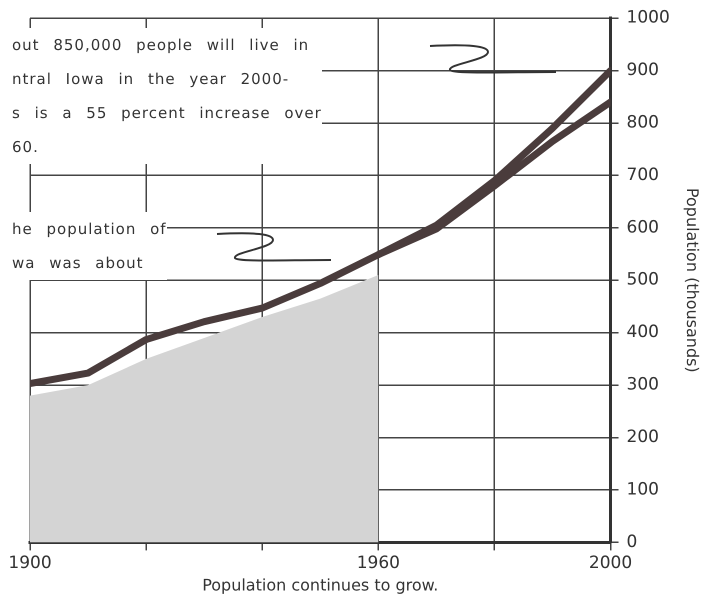 Image resolution: width=709 pixels, height=600 pixels. What do you see at coordinates (610, 563) in the screenshot?
I see `x-tick-label: 2000` at bounding box center [610, 563].